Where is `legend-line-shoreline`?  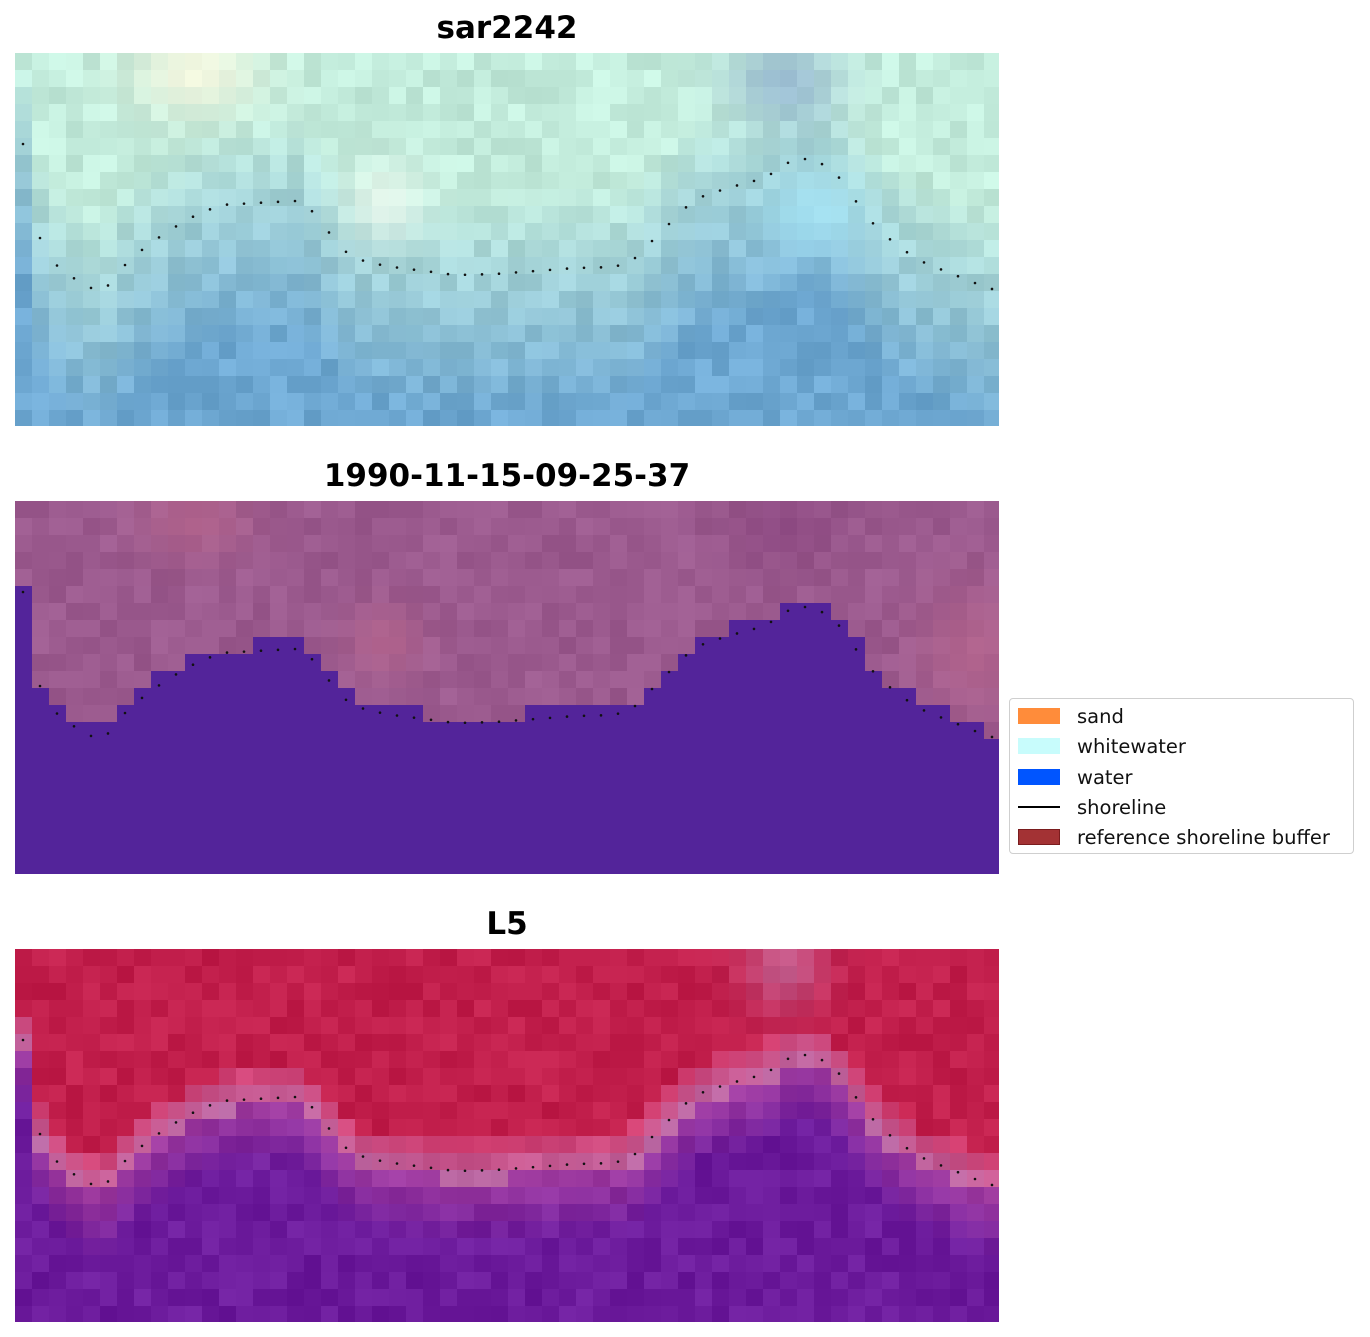
legend-line-shoreline is located at coordinates (1039, 807).